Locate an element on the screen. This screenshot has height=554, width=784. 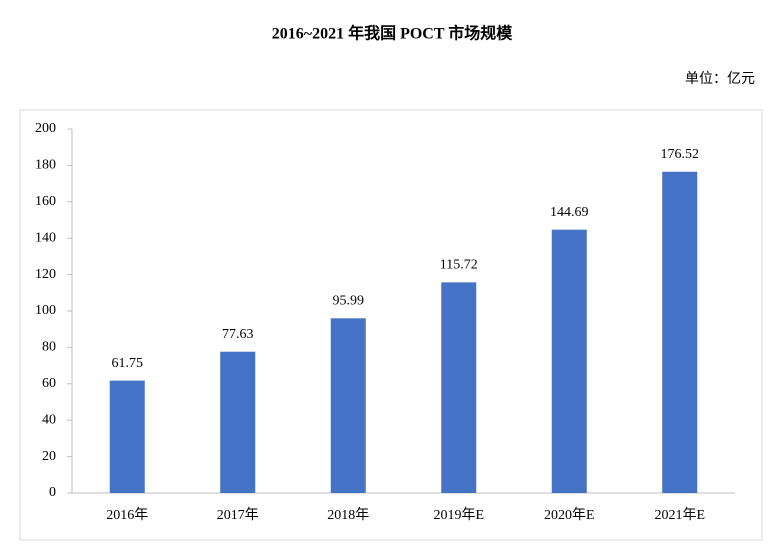
unit-label: 单位：亿元 is located at coordinates (720, 79).